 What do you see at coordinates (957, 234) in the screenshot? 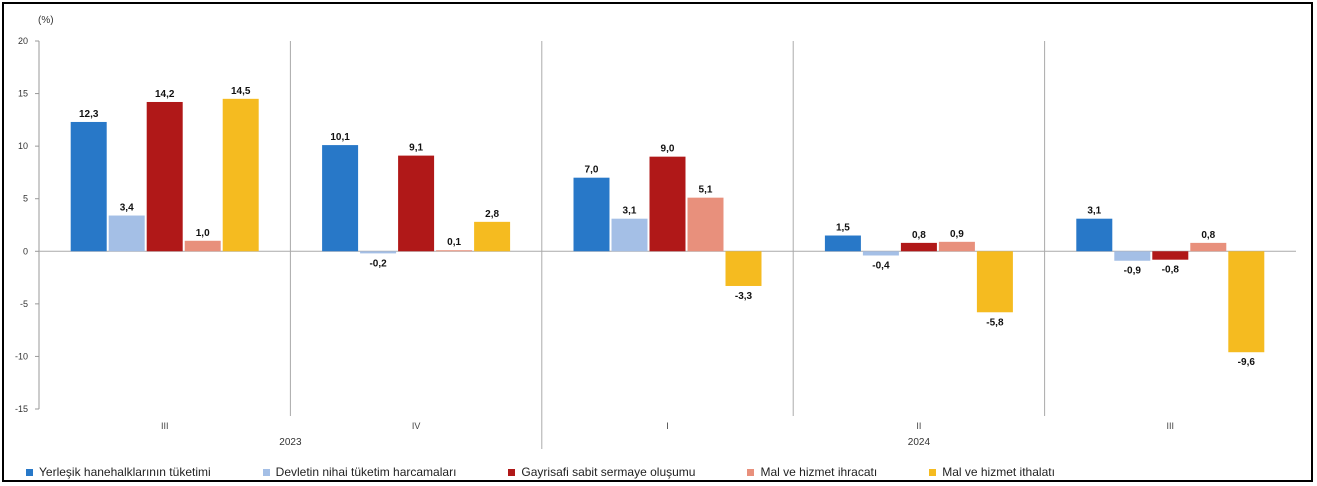
I see `data-label: 0,9` at bounding box center [957, 234].